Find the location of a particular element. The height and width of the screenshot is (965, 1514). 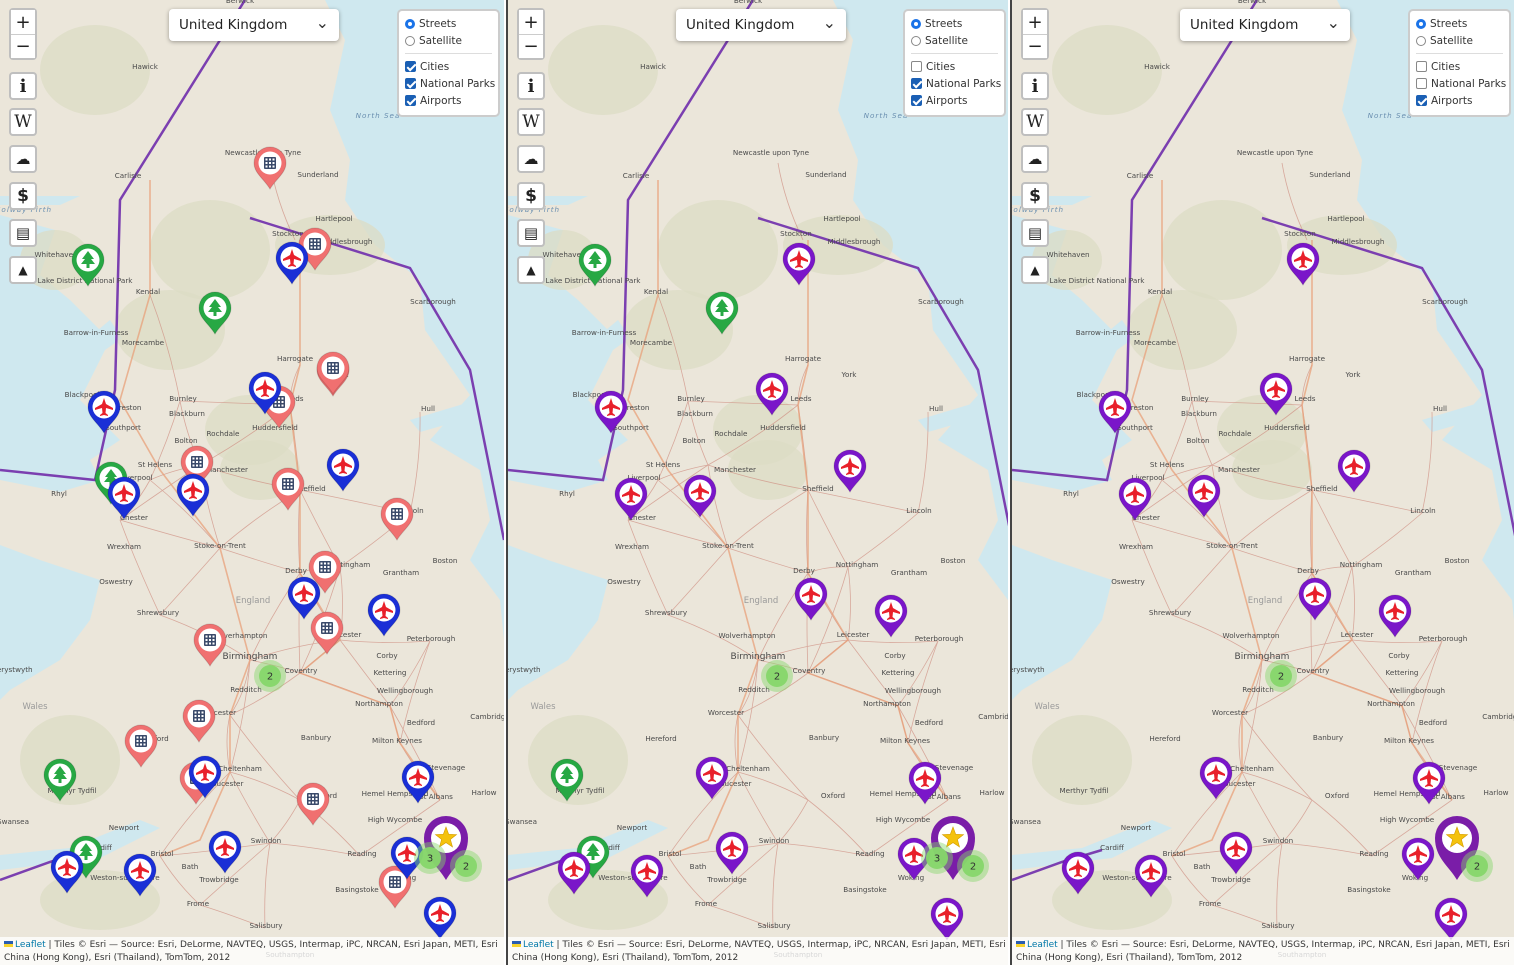

country-select: United Kingdom ⌄ is located at coordinates (254, 25).